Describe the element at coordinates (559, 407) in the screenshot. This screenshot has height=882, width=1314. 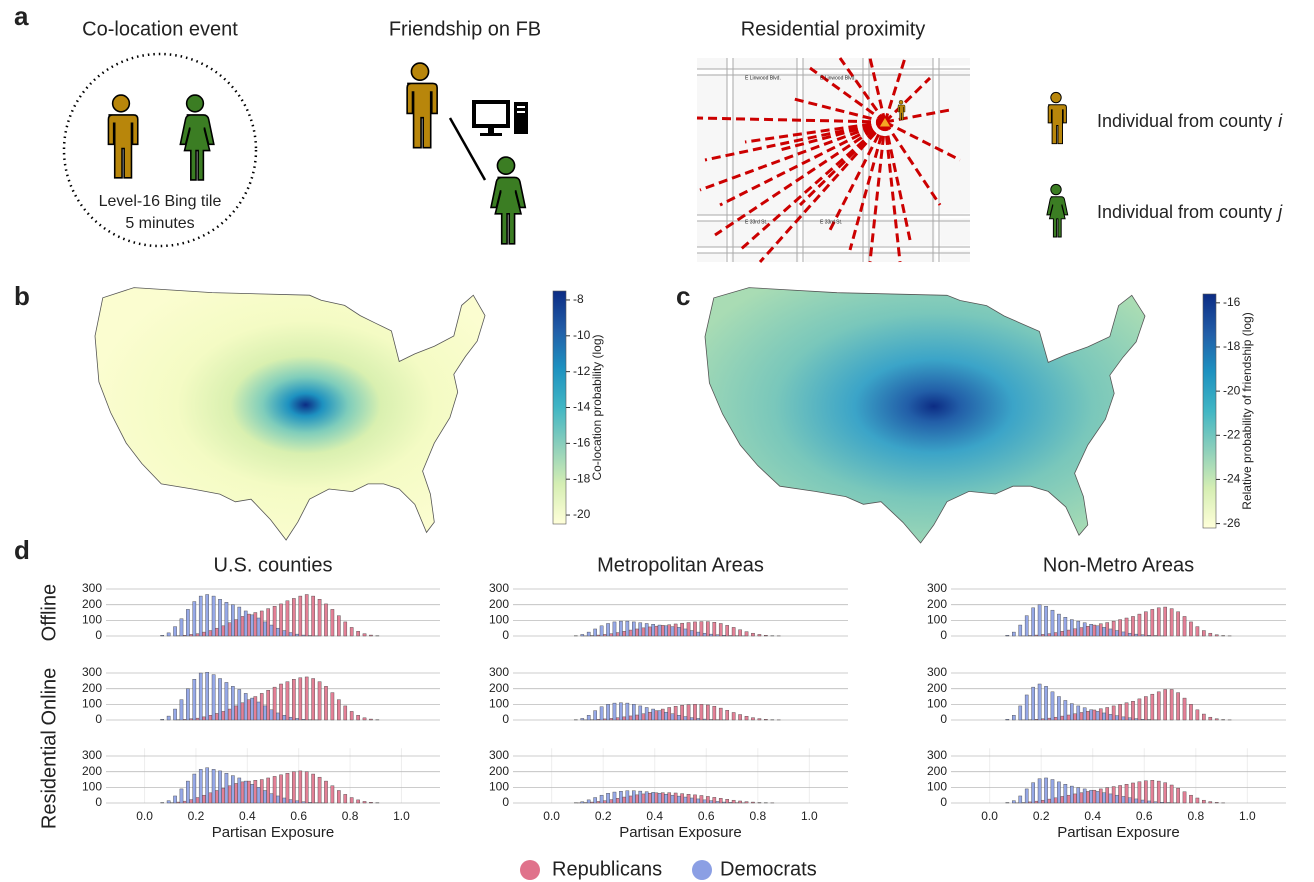
I see `colorbar` at that location.